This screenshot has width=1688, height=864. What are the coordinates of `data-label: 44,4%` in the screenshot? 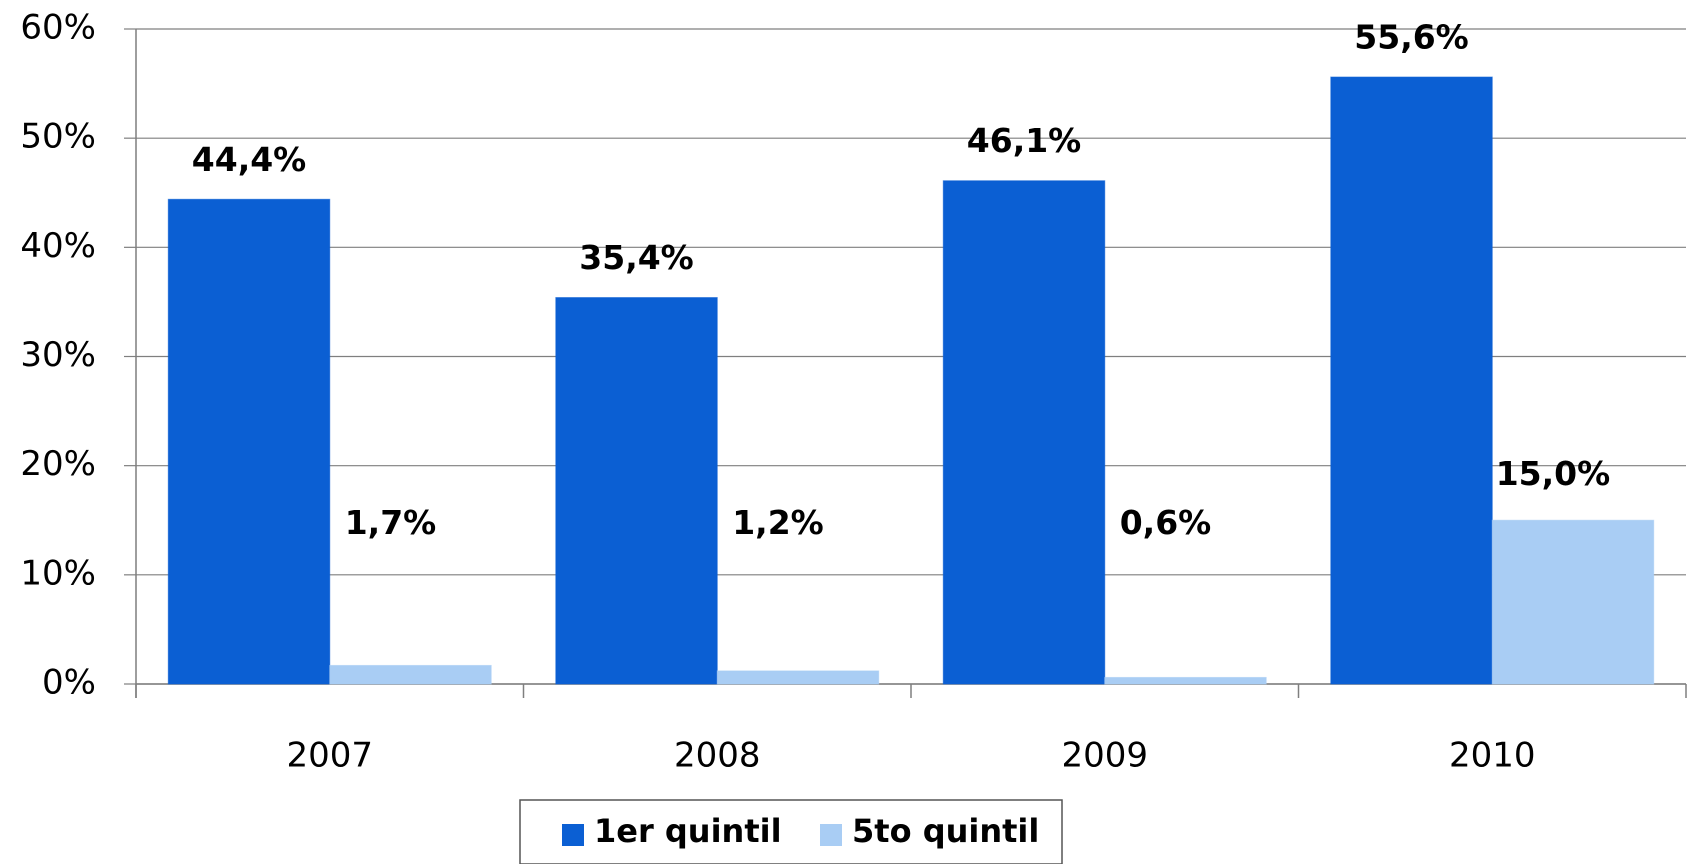 It's located at (249, 159).